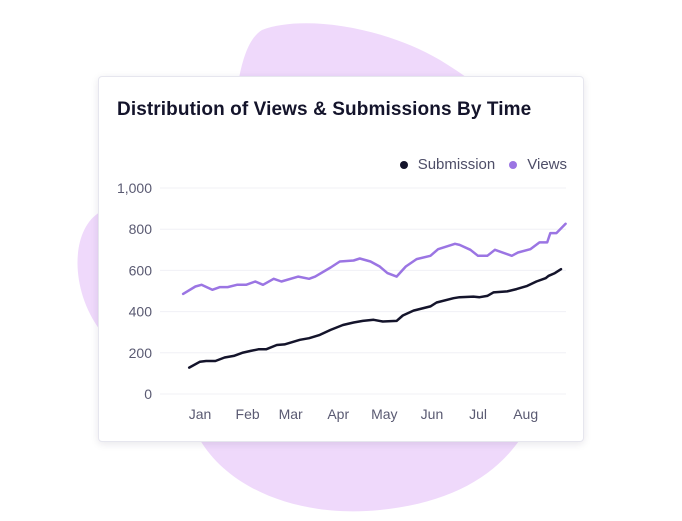  I want to click on y-tick-label: 1,000, so click(134, 188).